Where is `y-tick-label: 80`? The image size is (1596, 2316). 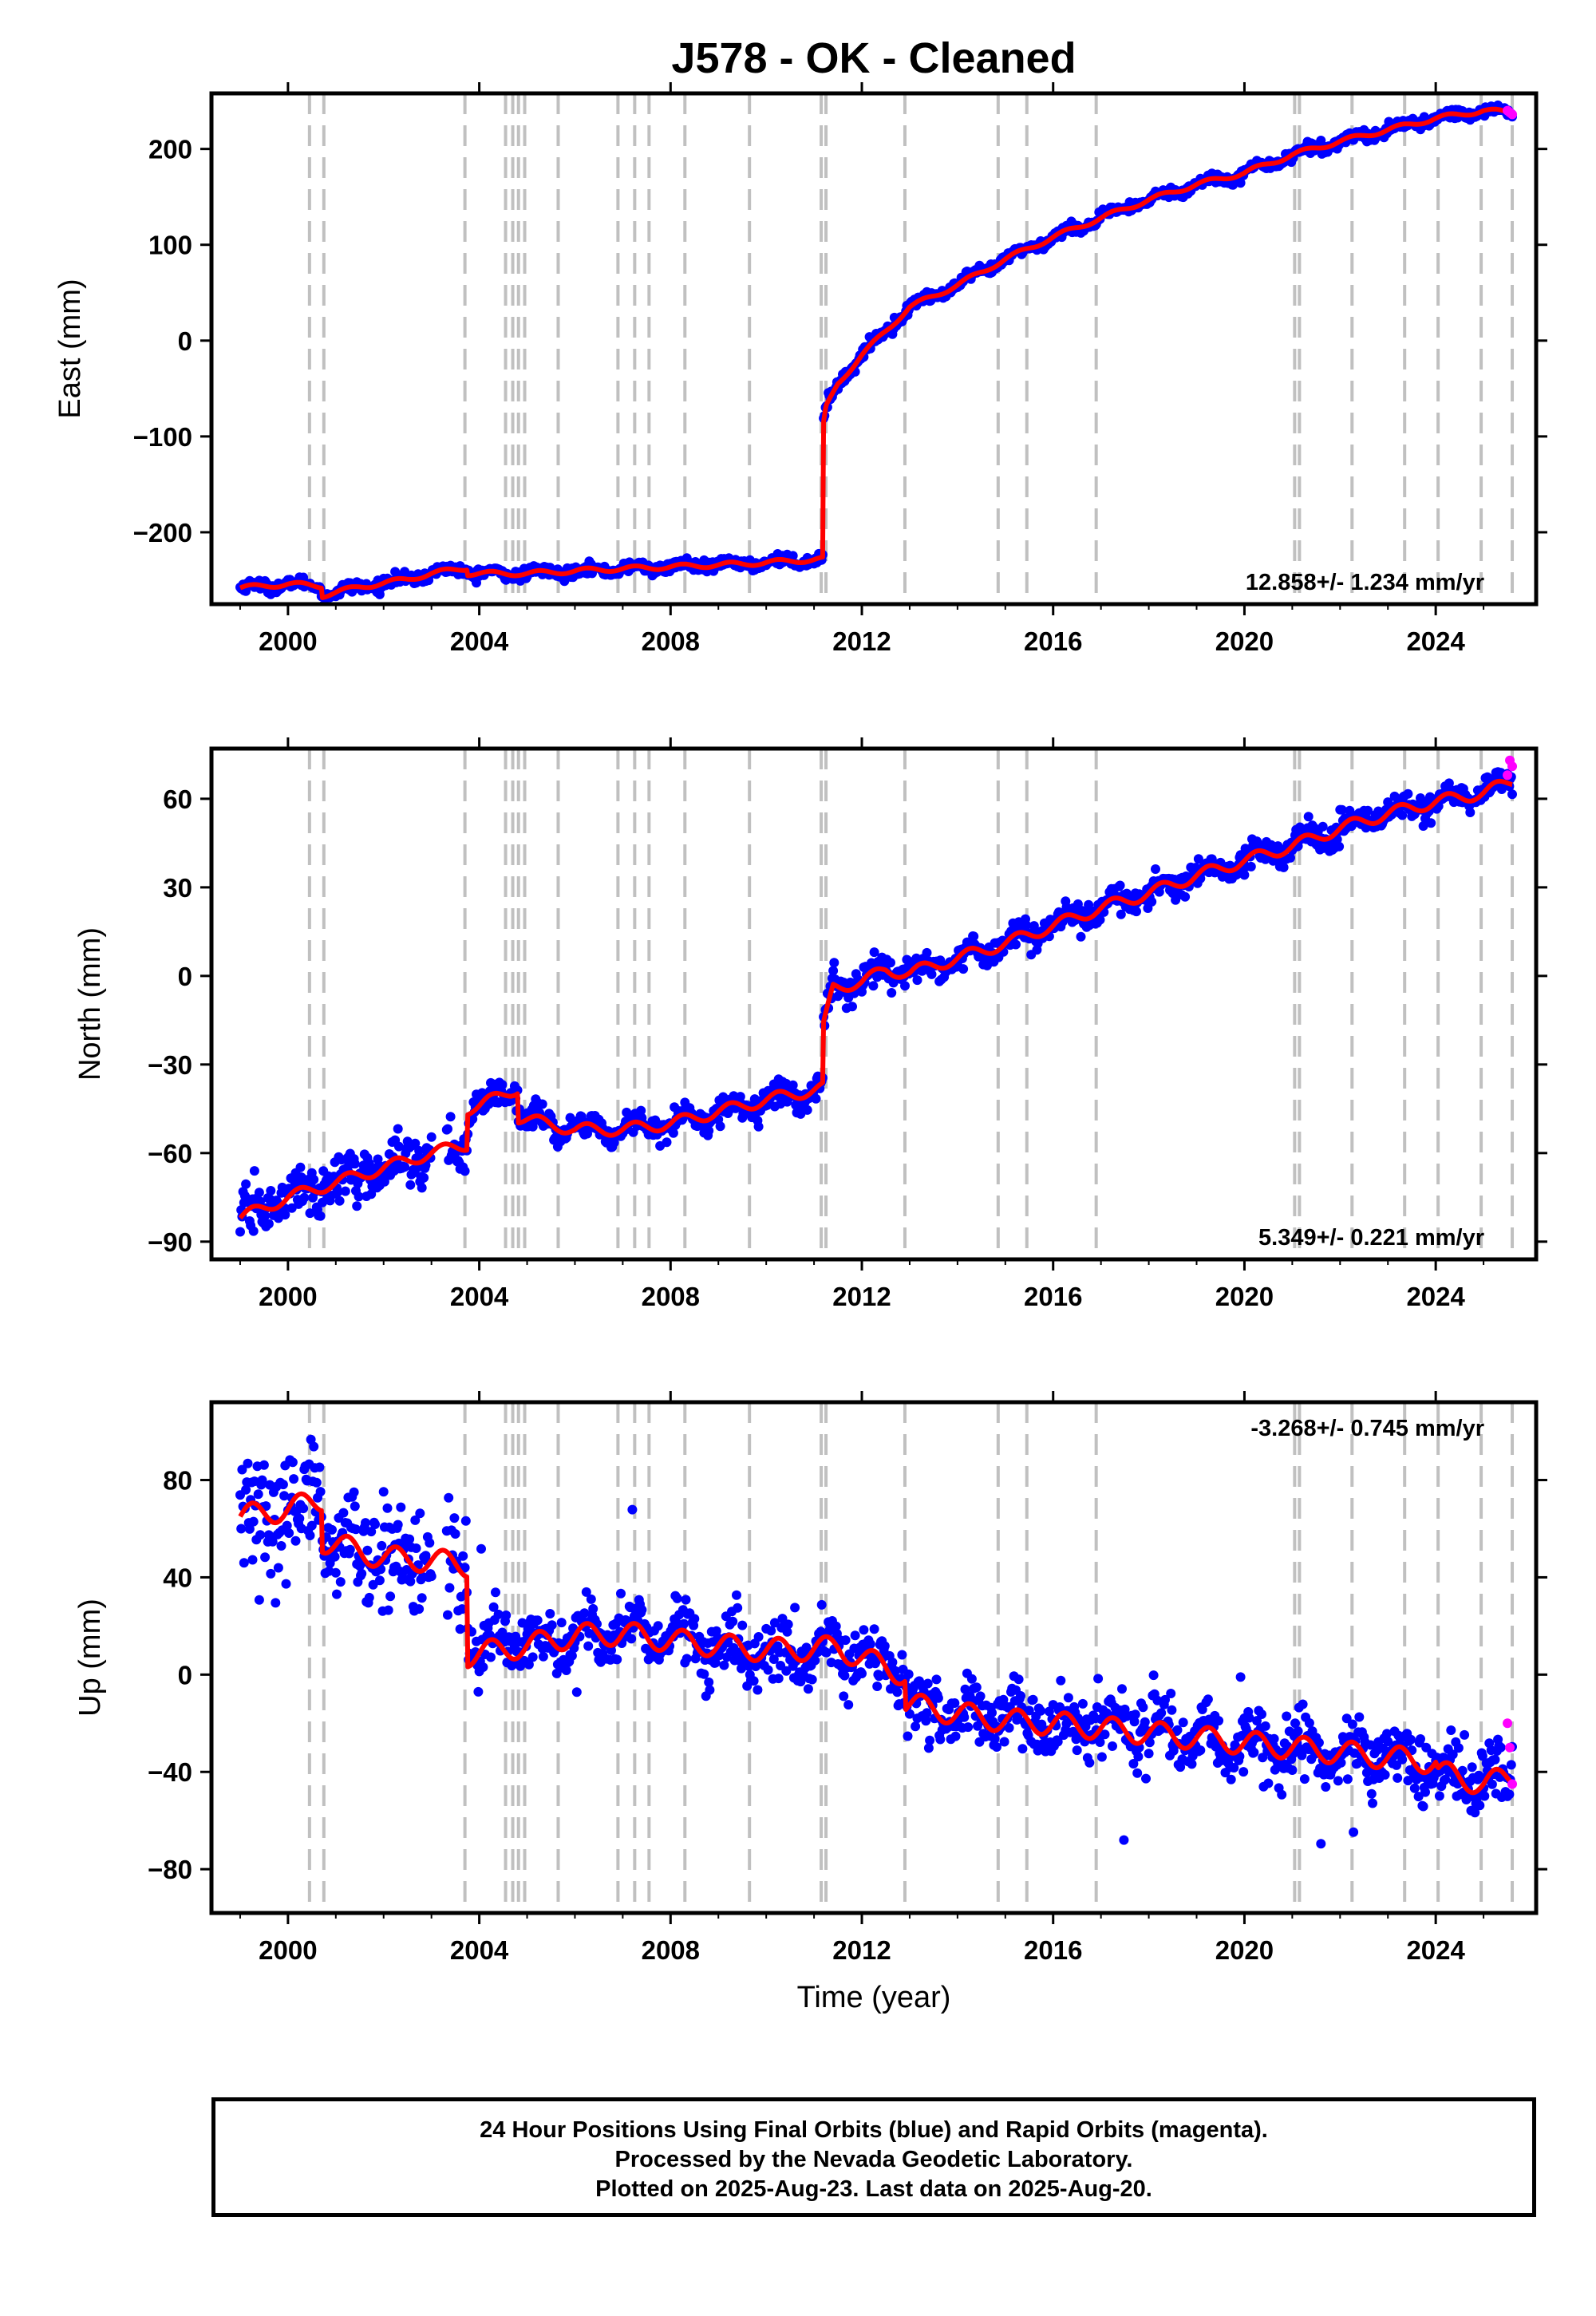
y-tick-label: 80 is located at coordinates (177, 1481).